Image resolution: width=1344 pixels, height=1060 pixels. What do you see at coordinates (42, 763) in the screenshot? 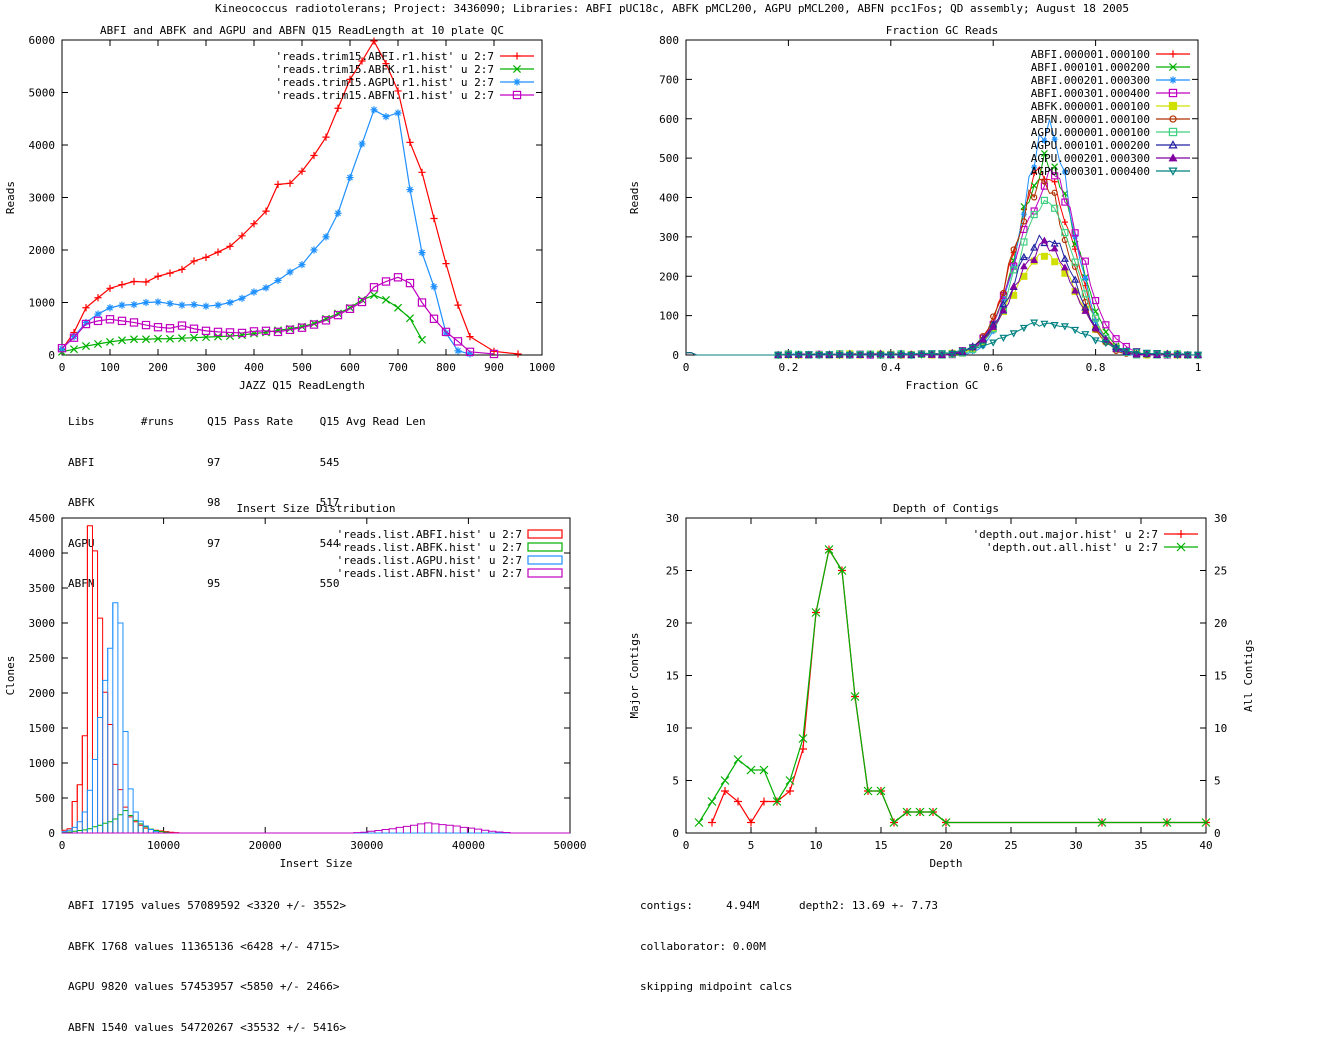
I see `y-tick-label: 1000` at bounding box center [42, 763].